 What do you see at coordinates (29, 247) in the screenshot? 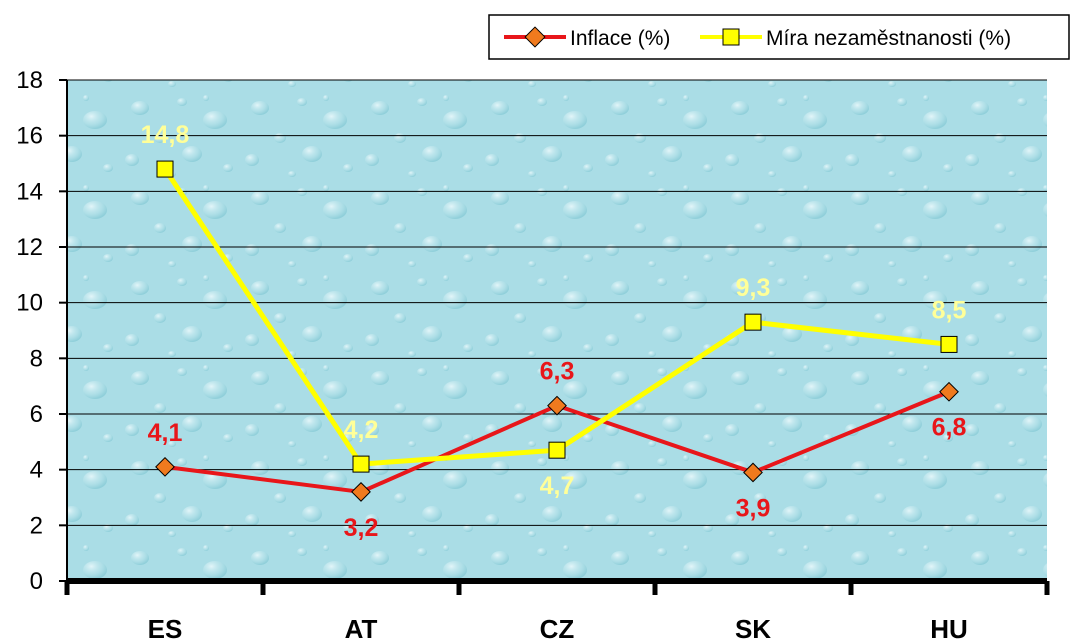
I see `y-tick-label: 12` at bounding box center [29, 247].